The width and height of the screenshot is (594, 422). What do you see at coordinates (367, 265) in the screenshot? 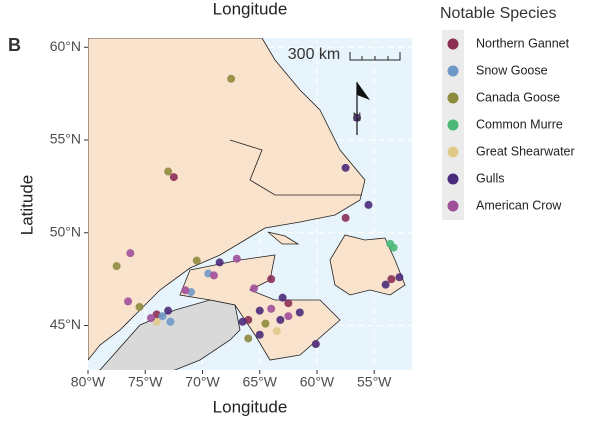
I see `newfoundland` at bounding box center [367, 265].